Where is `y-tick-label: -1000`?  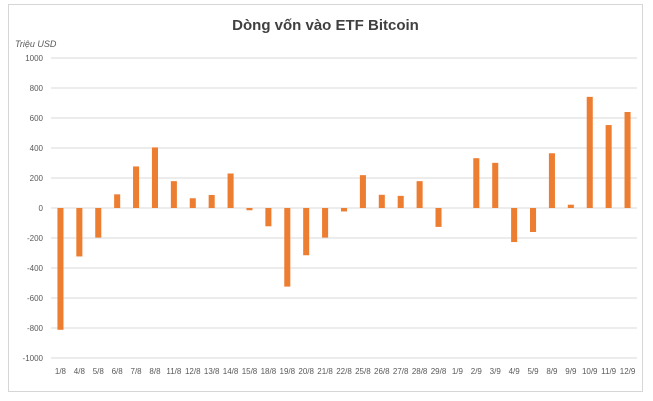
y-tick-label: -1000 is located at coordinates (33, 358).